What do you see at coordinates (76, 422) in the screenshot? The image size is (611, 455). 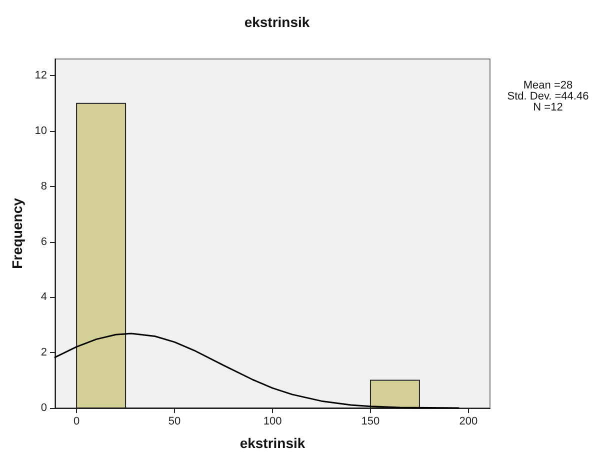 I see `x-tick-label: 0` at bounding box center [76, 422].